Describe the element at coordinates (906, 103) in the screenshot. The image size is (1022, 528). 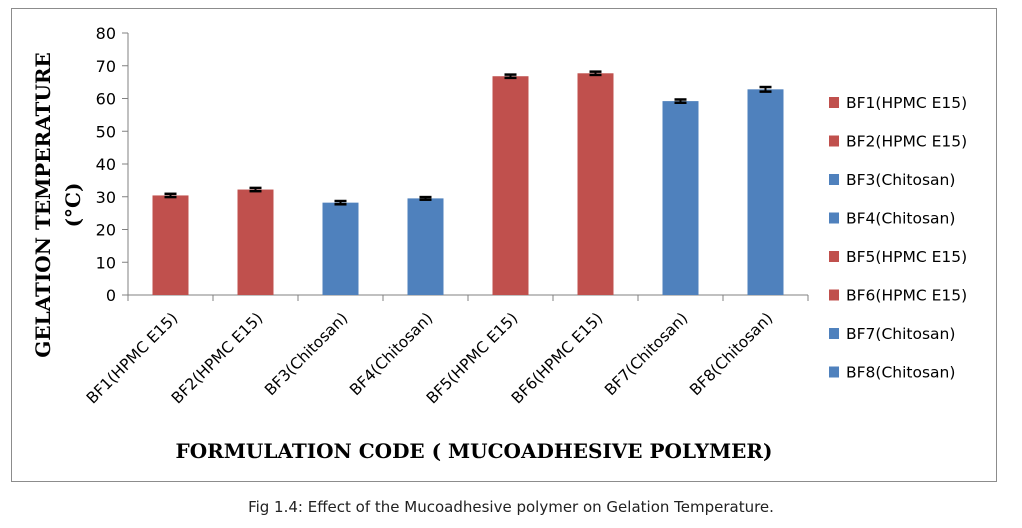
I see `legend-label: BF1(HPMC E15)` at that location.